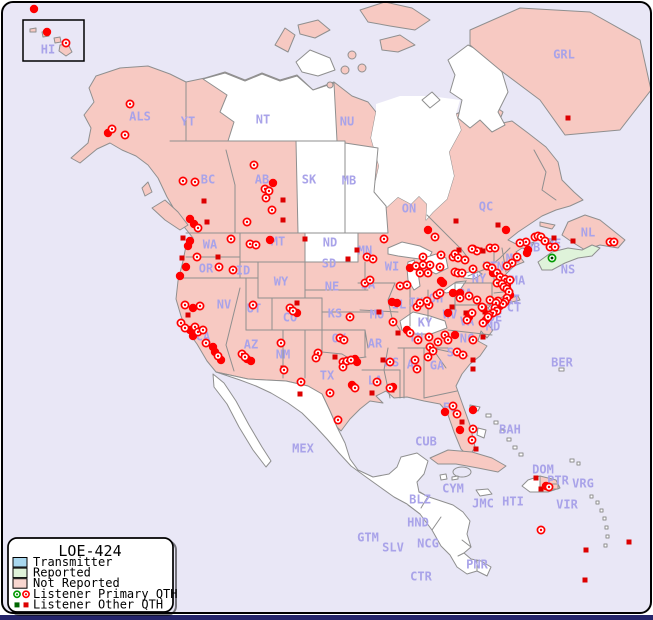  What do you see at coordinates (329, 264) in the screenshot?
I see `region-label-SD: SD` at bounding box center [329, 264].